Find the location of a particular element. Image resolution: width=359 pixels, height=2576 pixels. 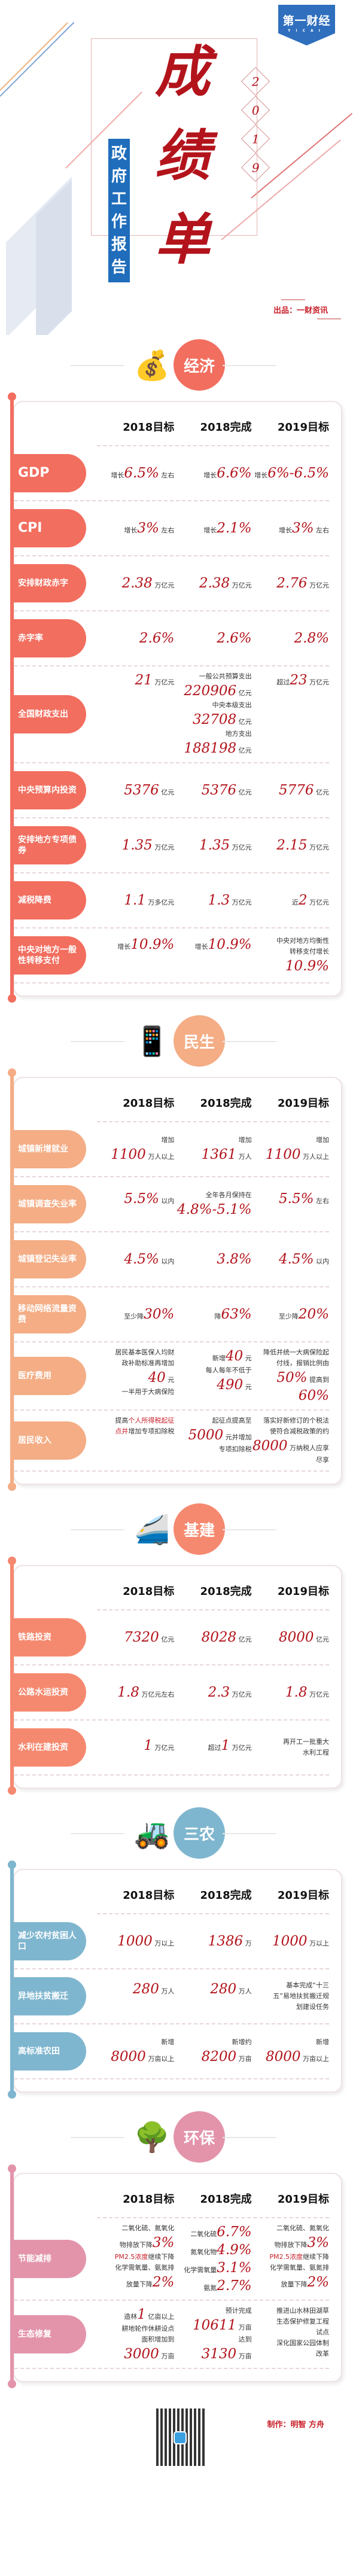

table-row: 高标准农田 新增 8000 万亩以上 新增约 8200 万亩 新增 8000 万亩以上 is located at coordinates (170, 2051).